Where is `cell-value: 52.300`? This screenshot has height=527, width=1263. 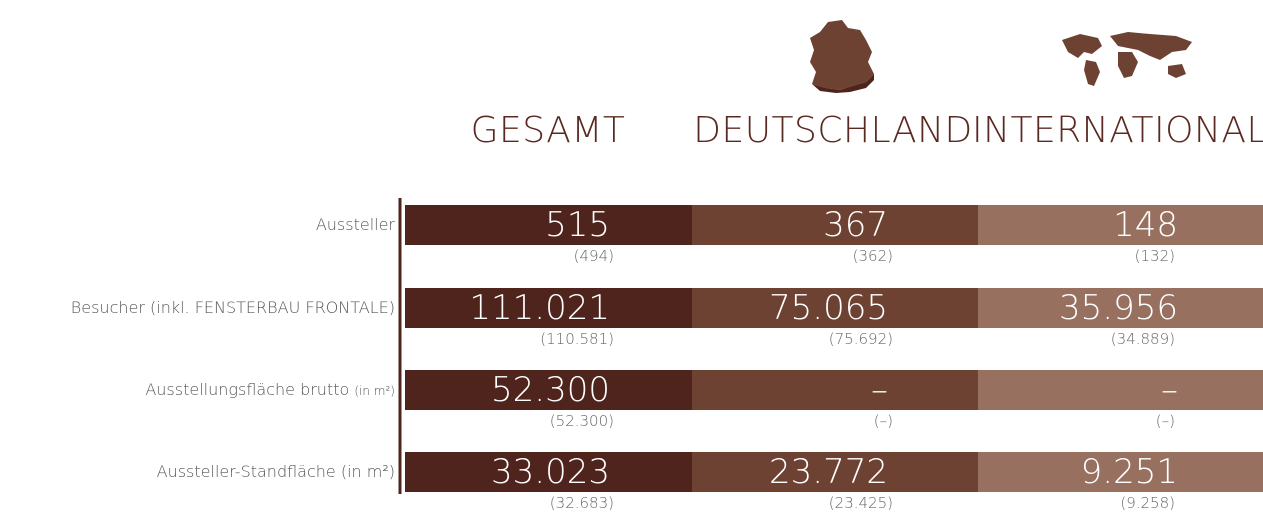 cell-value: 52.300 is located at coordinates (550, 390).